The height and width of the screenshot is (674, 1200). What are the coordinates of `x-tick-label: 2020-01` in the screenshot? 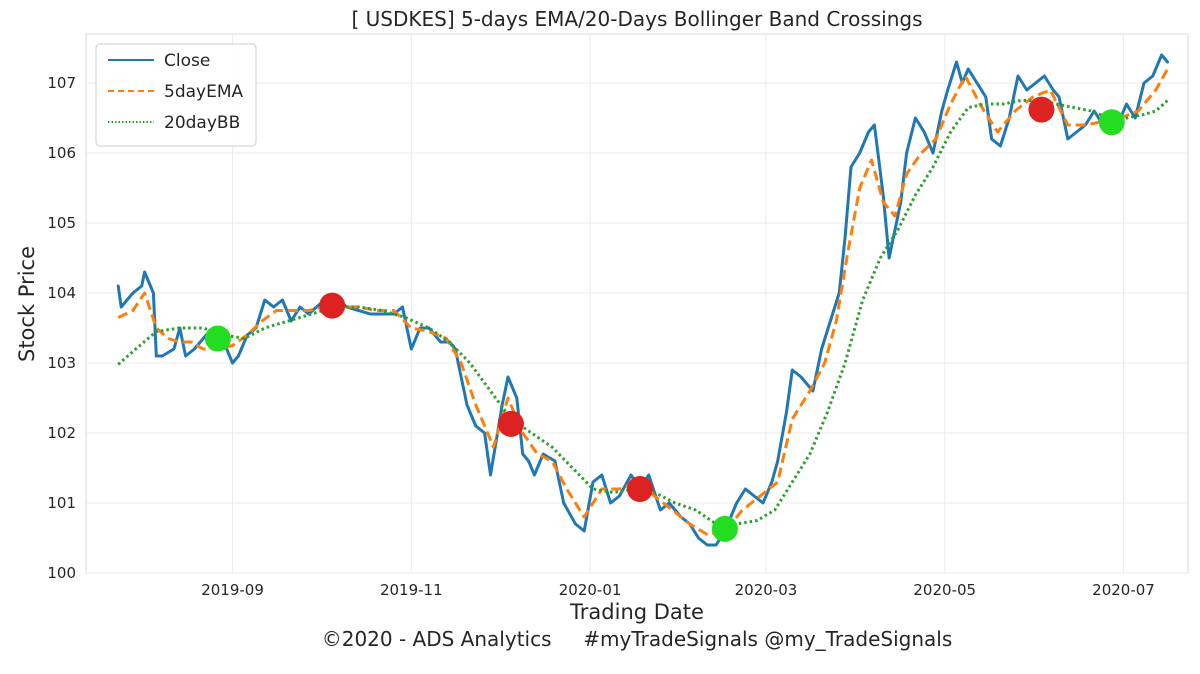 It's located at (590, 590).